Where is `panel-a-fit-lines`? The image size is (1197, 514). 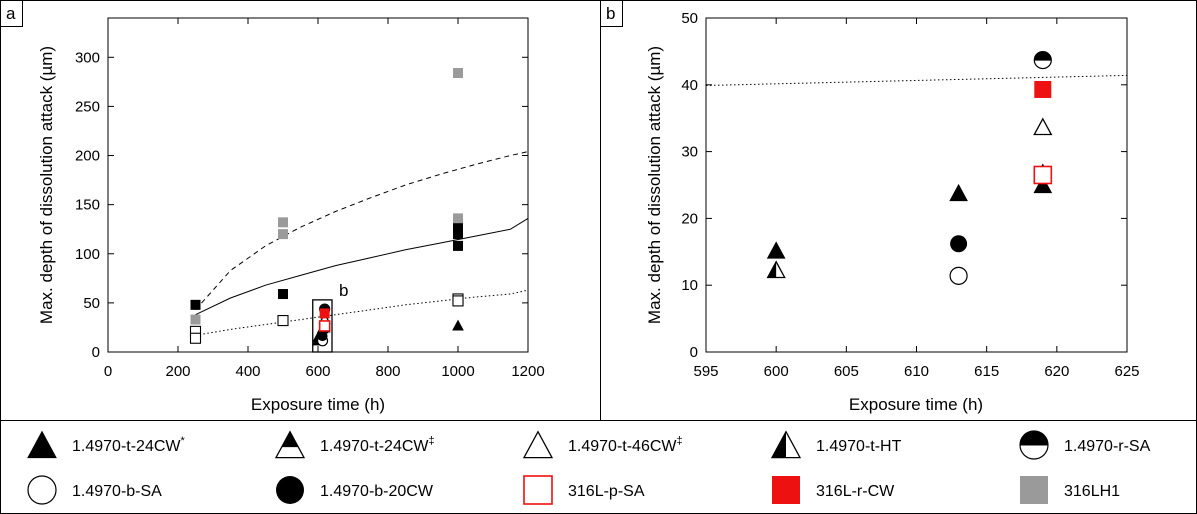
panel-a-fit-lines is located at coordinates (362, 243).